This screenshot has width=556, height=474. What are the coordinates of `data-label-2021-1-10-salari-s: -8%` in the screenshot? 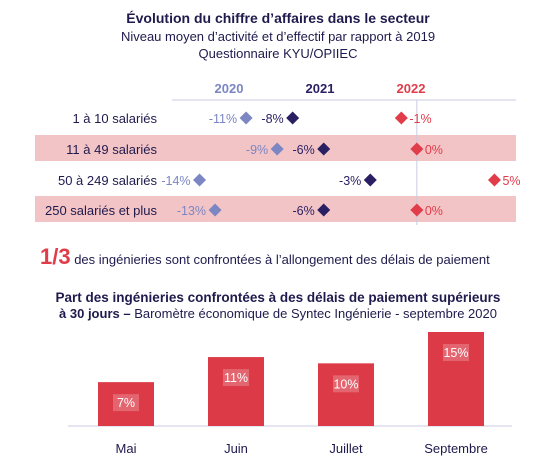 It's located at (272, 119).